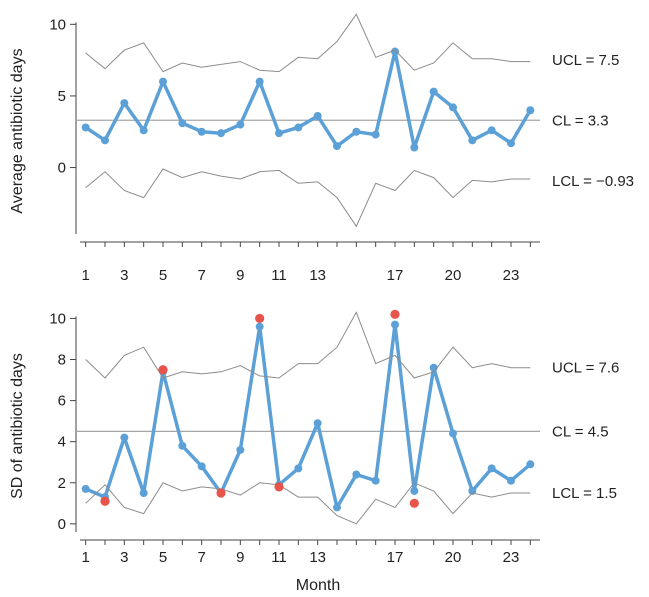  What do you see at coordinates (62, 96) in the screenshot?
I see `y-tick-label: 5` at bounding box center [62, 96].